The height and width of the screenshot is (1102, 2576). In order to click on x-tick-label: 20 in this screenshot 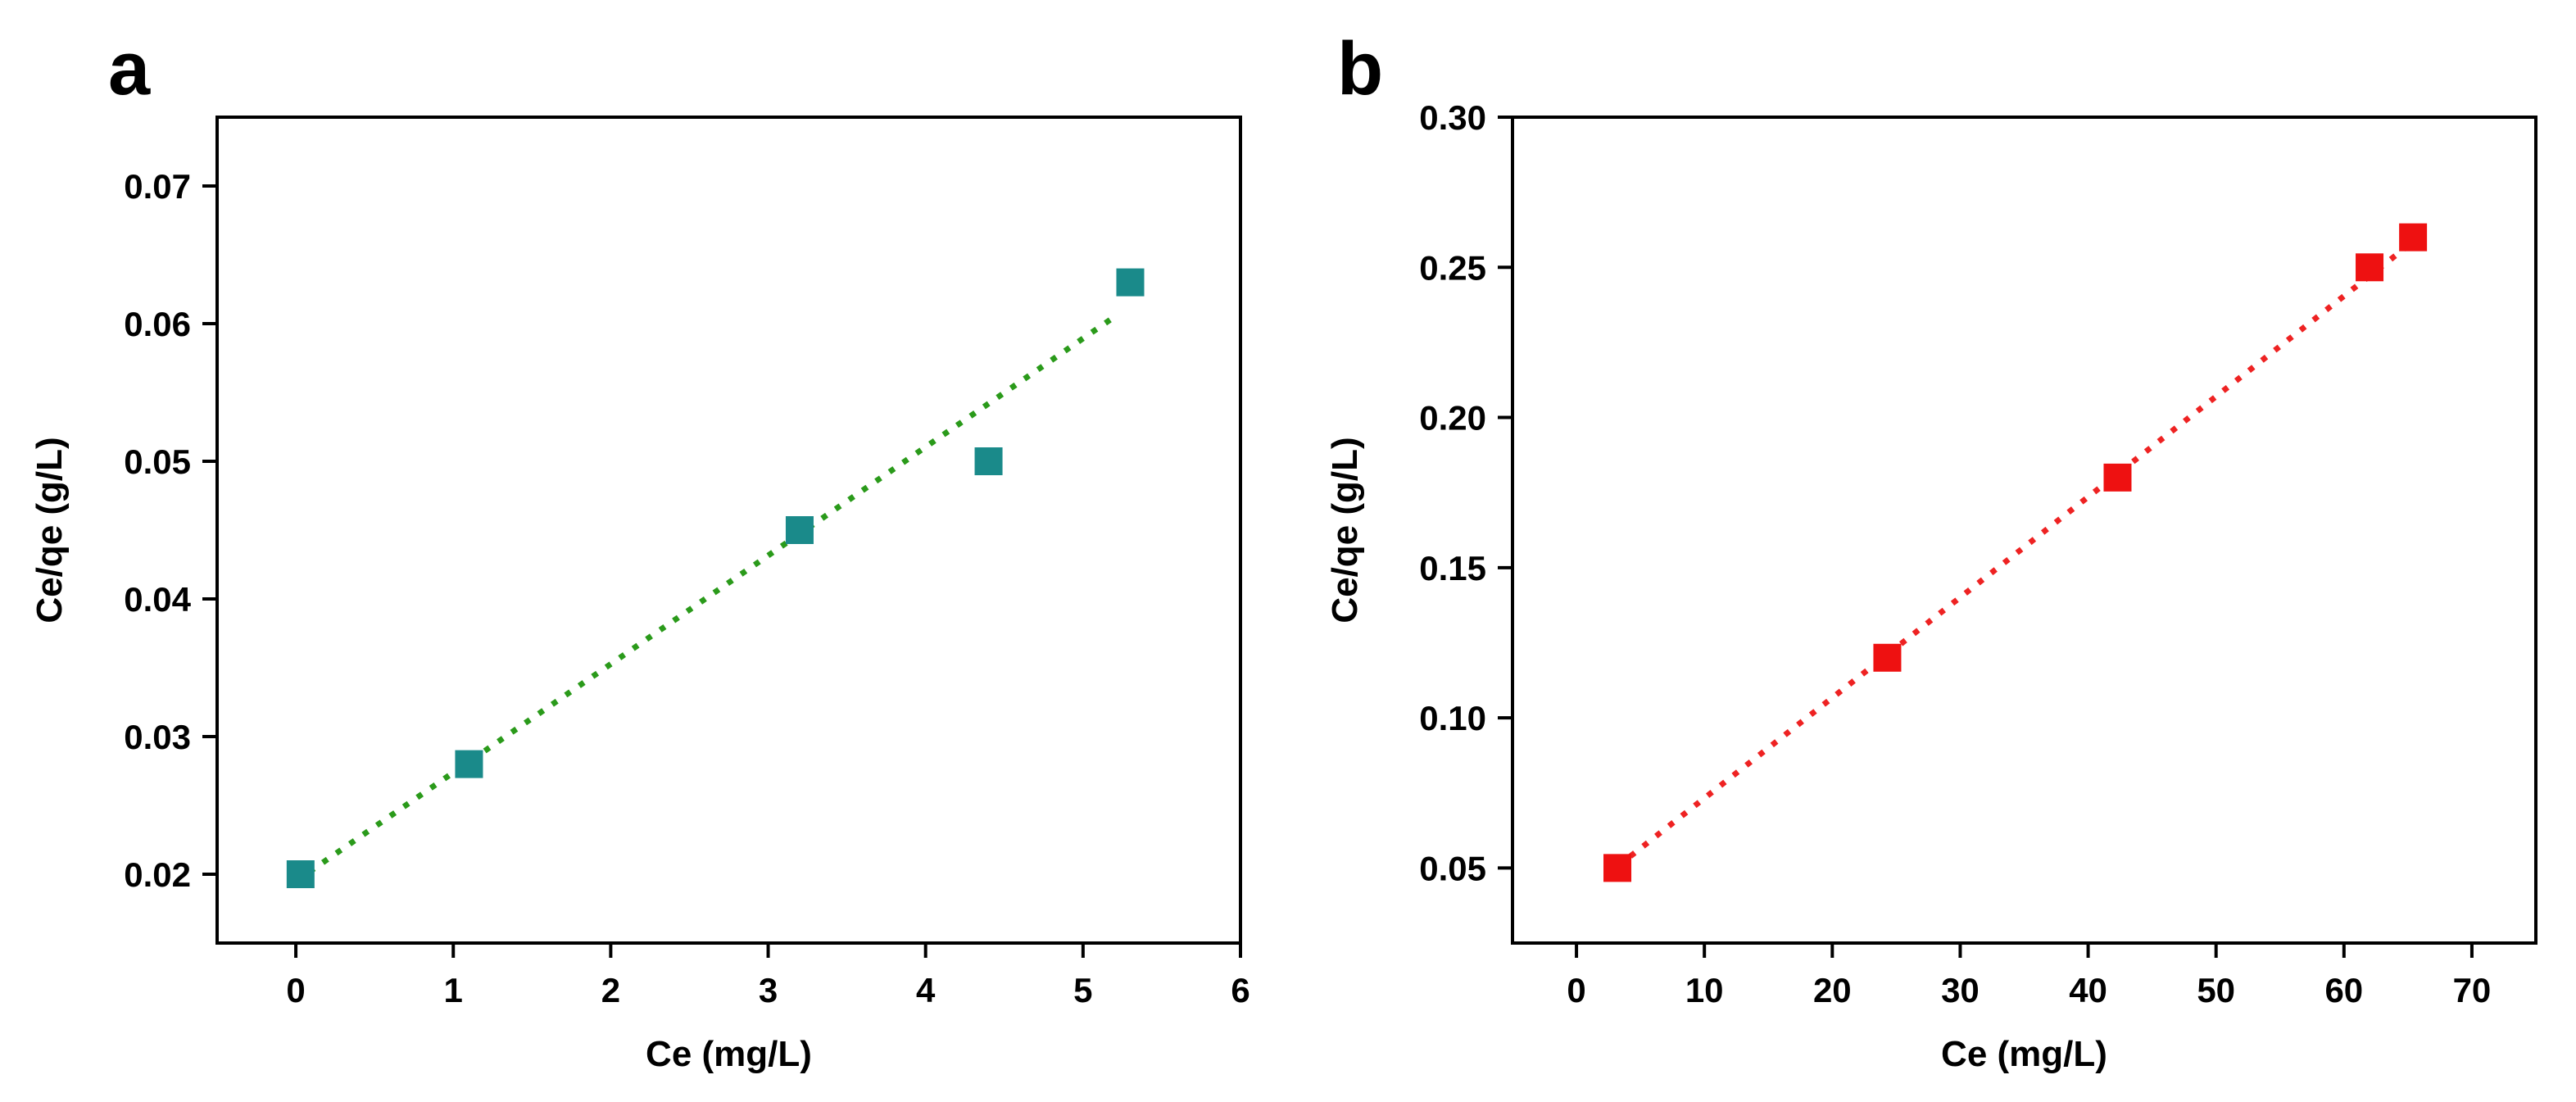, I will do `click(1833, 990)`.